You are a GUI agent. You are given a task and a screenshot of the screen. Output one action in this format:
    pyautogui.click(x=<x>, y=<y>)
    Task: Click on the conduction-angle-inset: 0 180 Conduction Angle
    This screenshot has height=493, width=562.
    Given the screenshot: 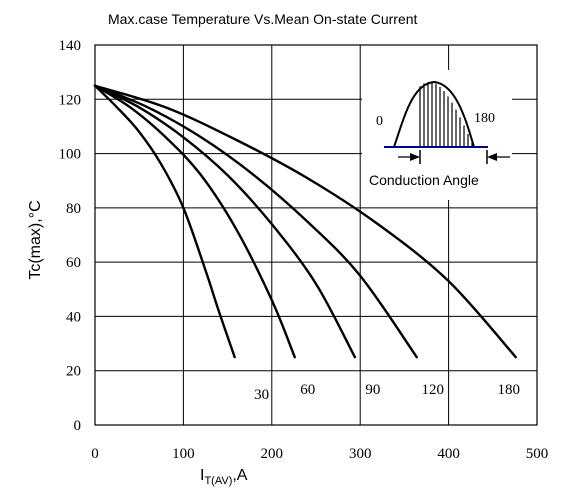 What is the action you would take?
    pyautogui.click(x=437, y=135)
    